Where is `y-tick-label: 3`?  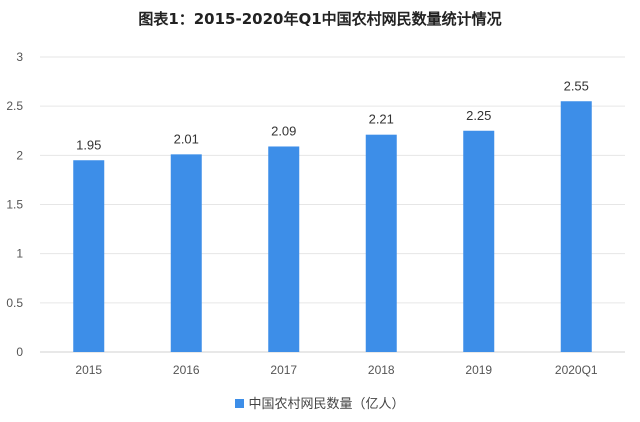 y-tick-label: 3 is located at coordinates (19, 57).